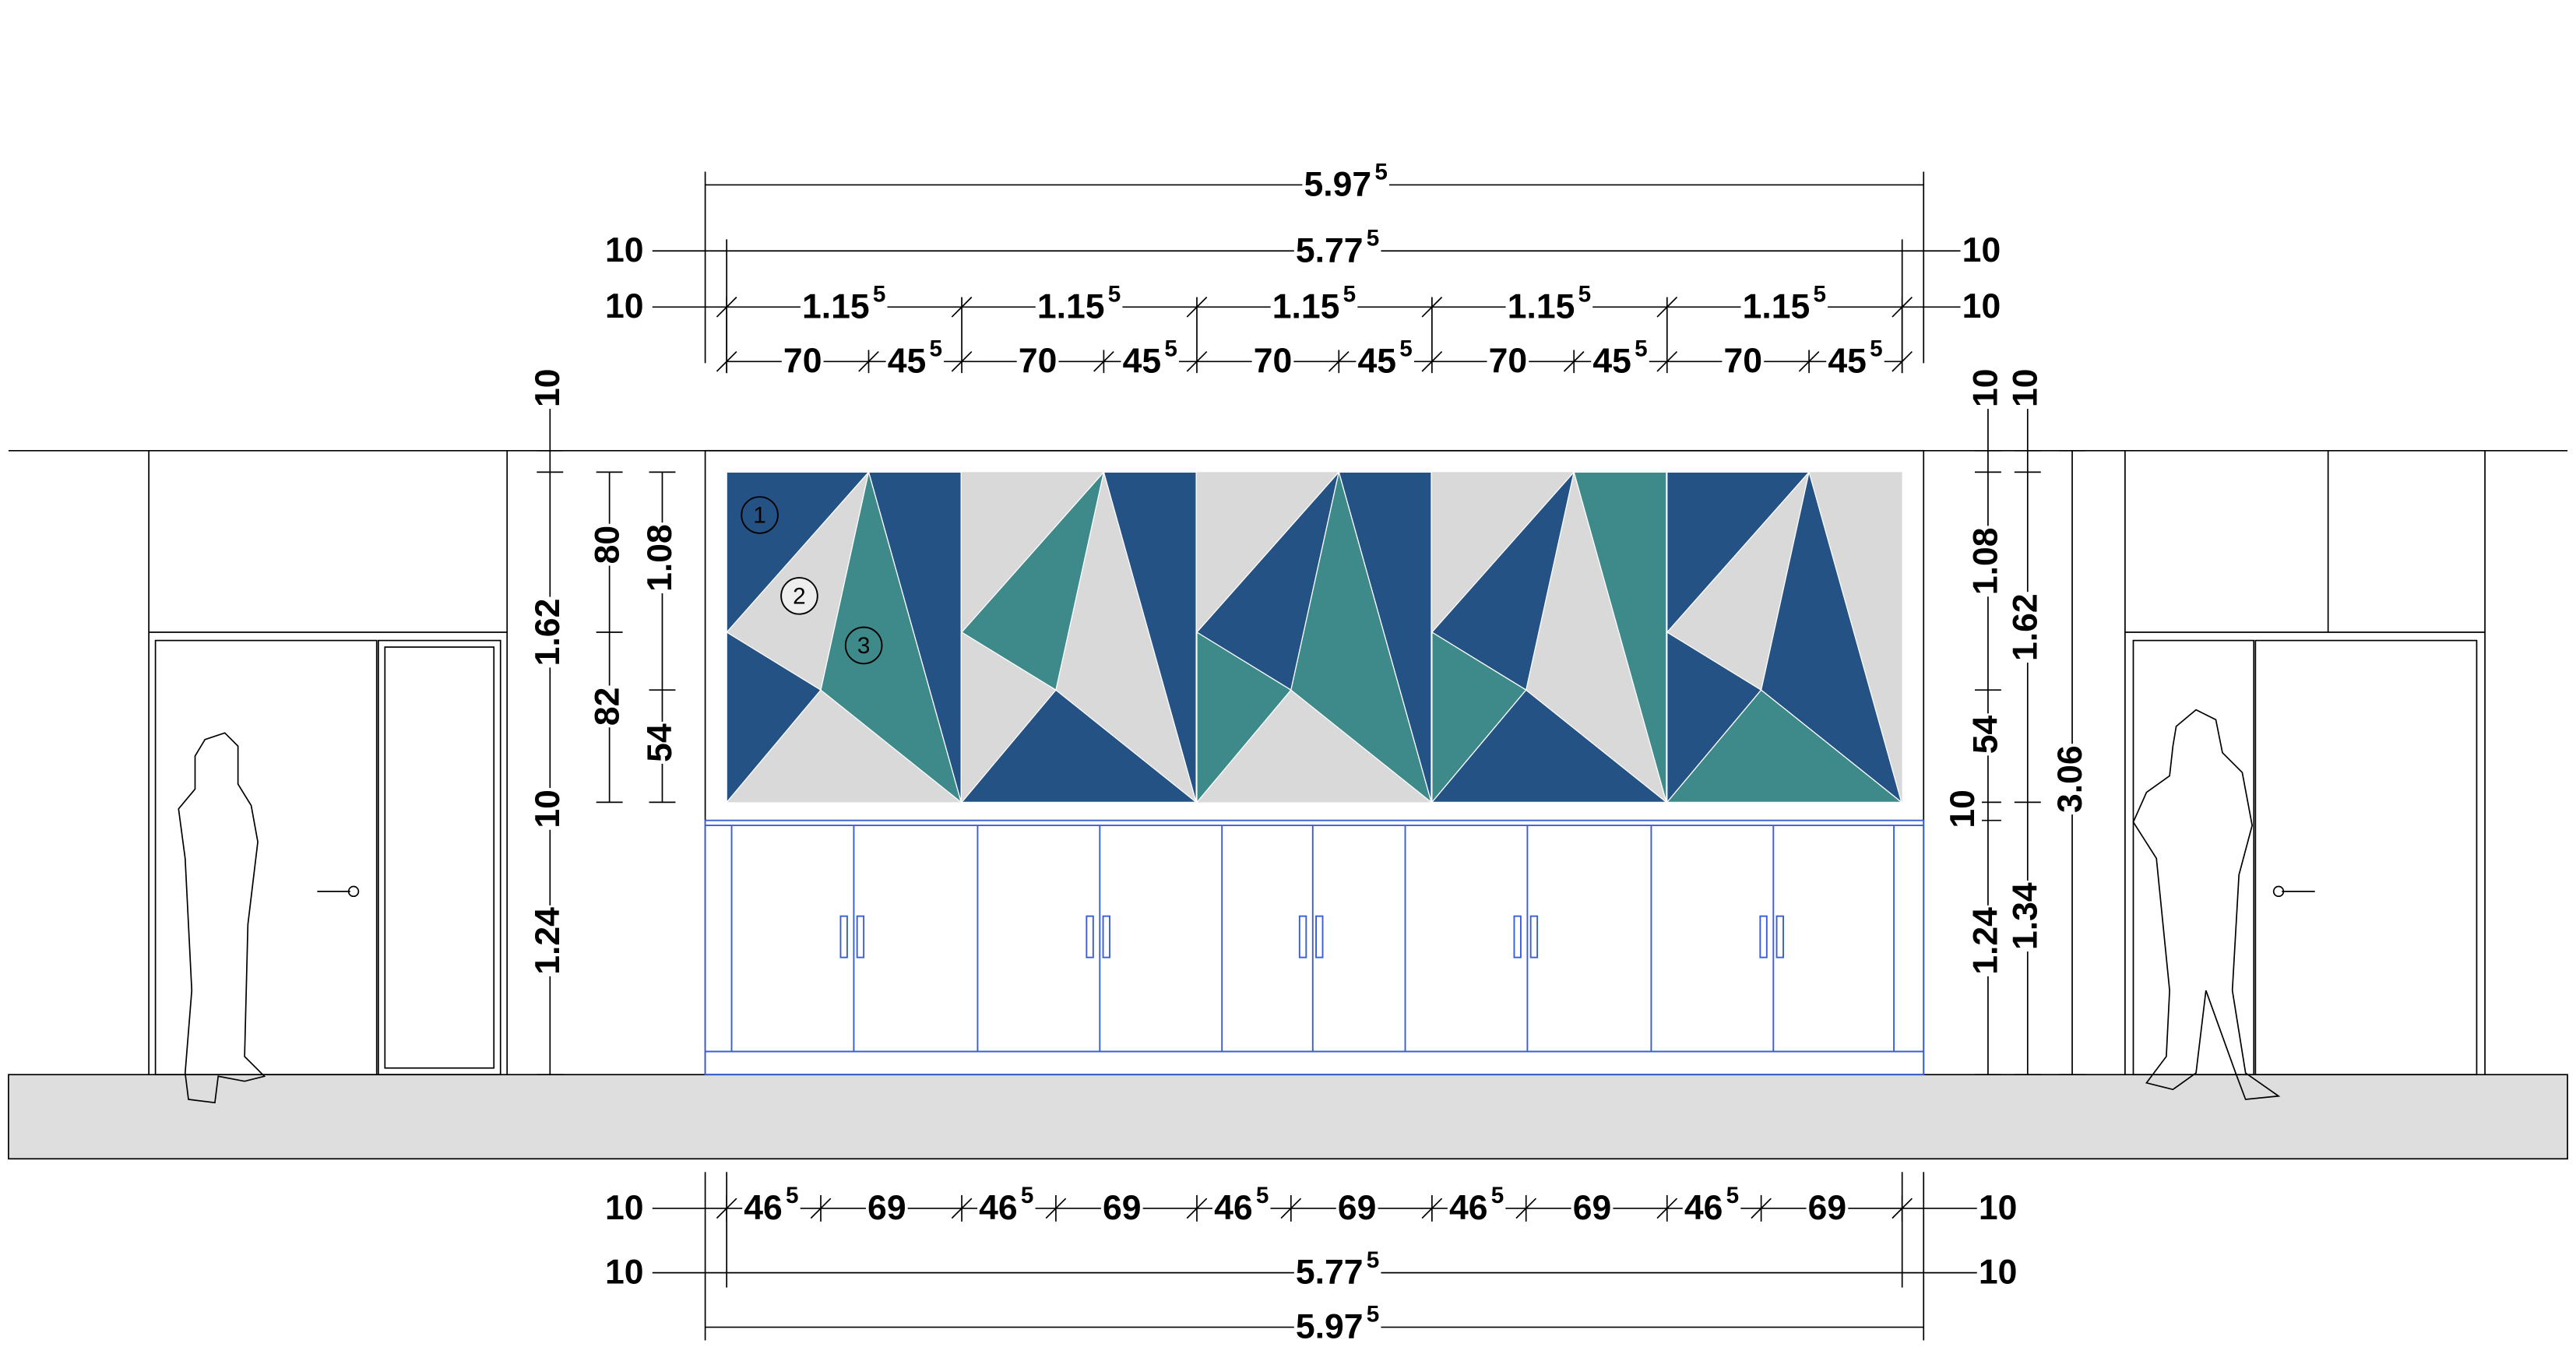 The width and height of the screenshot is (2576, 1347). What do you see at coordinates (607, 545) in the screenshot?
I see `dimension-label: 80` at bounding box center [607, 545].